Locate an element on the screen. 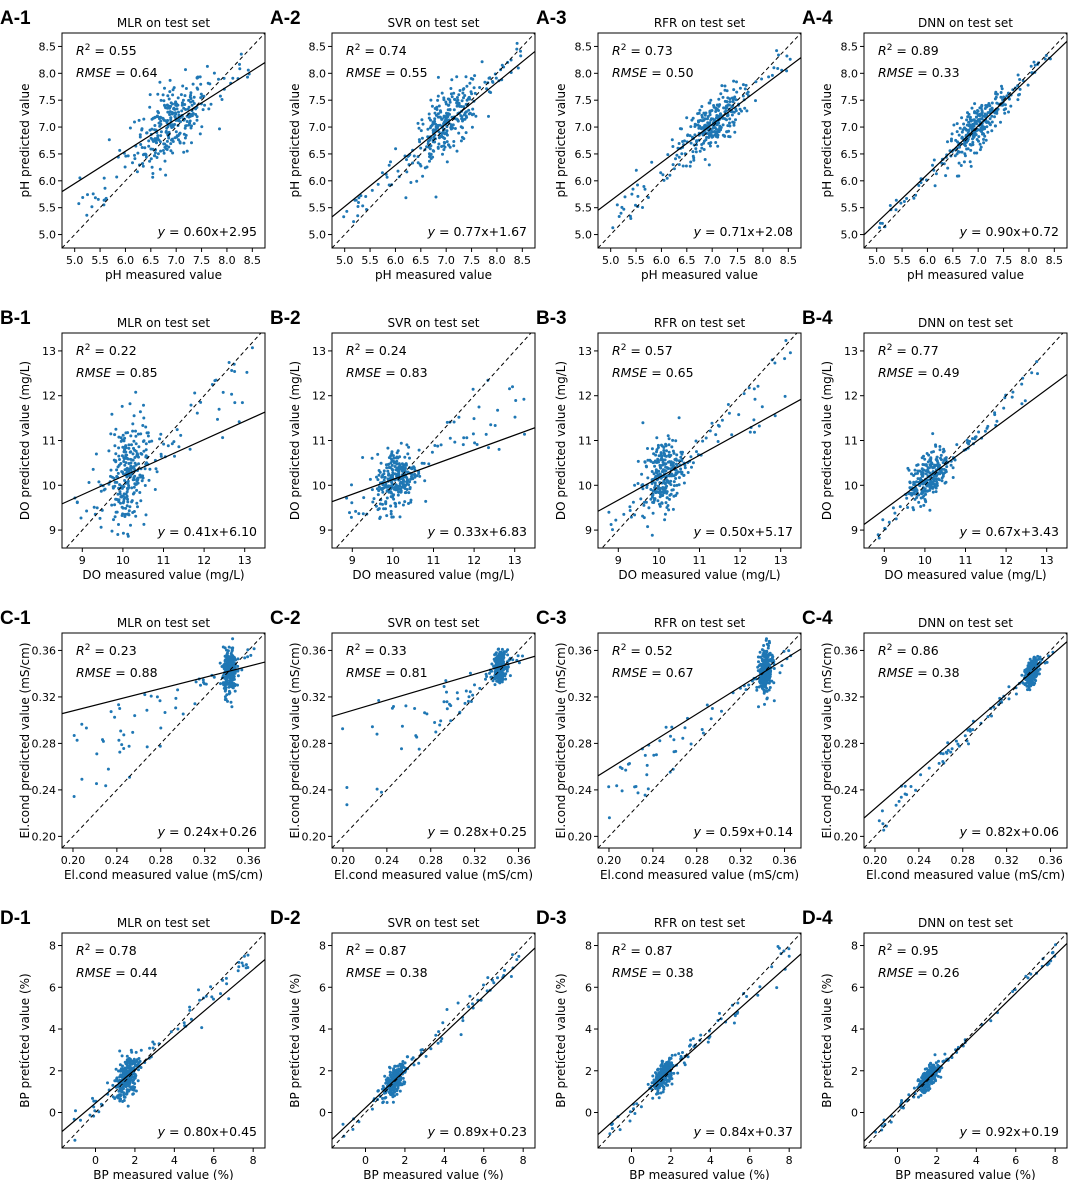  y-tick-label: 4 is located at coordinates (322, 1029).